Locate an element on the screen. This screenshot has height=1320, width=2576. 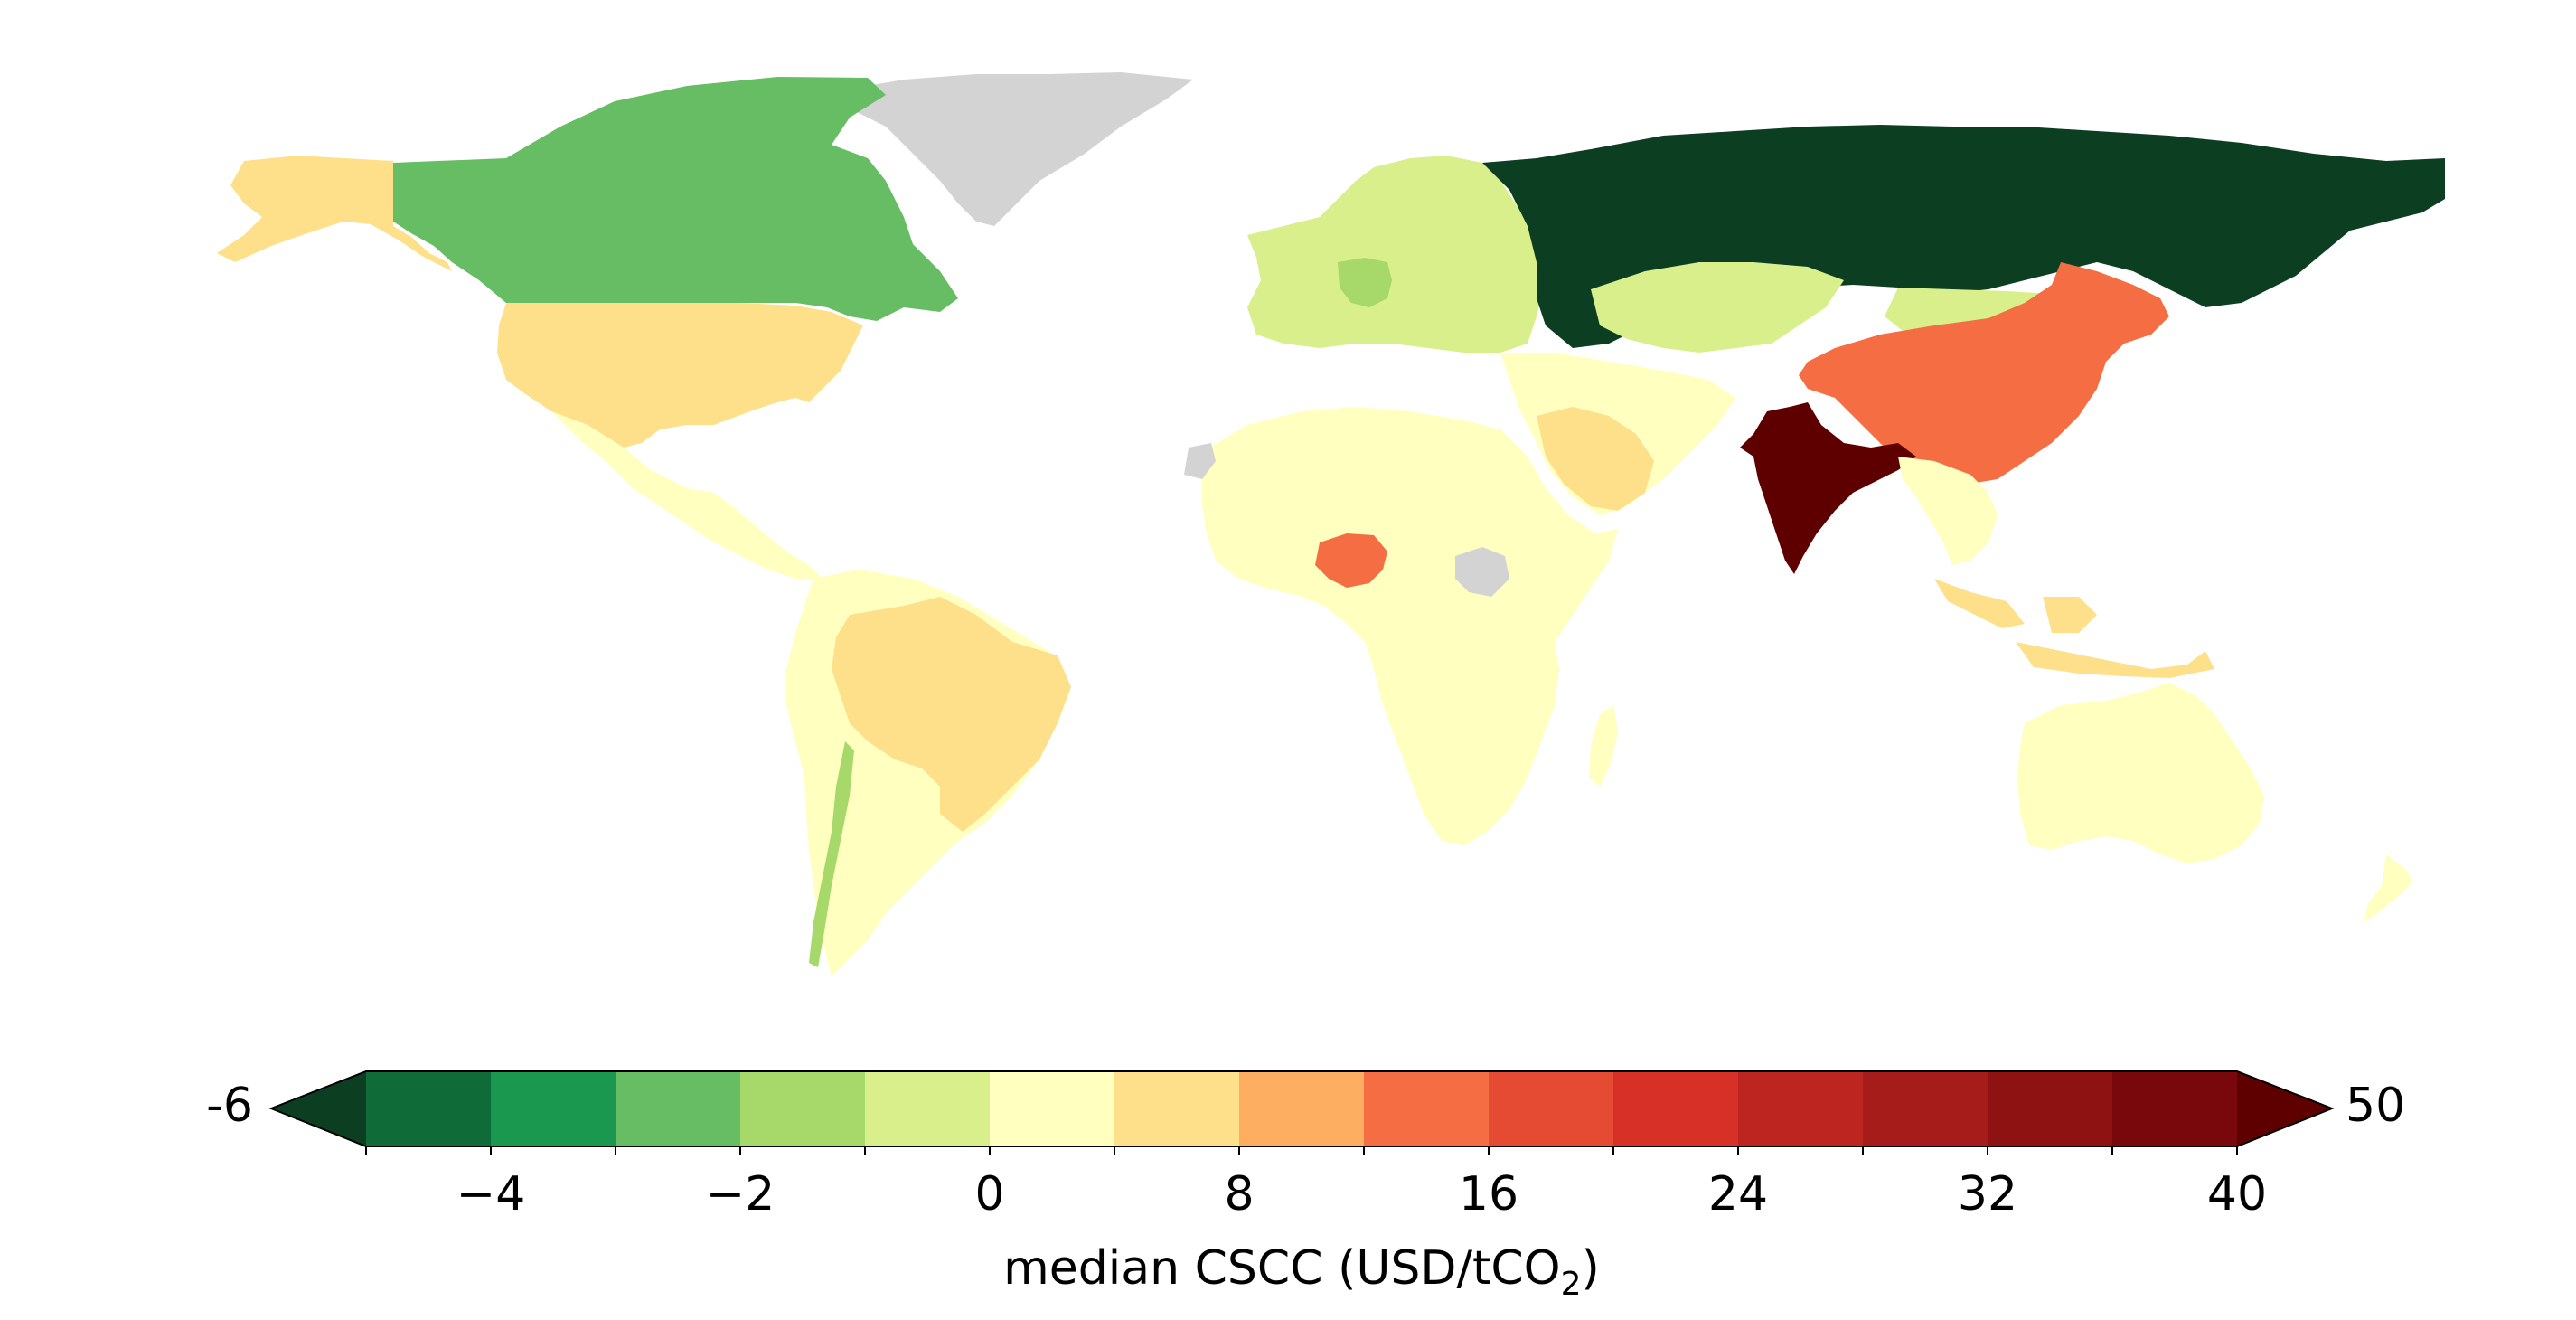
country-indonesia is located at coordinates (2074, 628).